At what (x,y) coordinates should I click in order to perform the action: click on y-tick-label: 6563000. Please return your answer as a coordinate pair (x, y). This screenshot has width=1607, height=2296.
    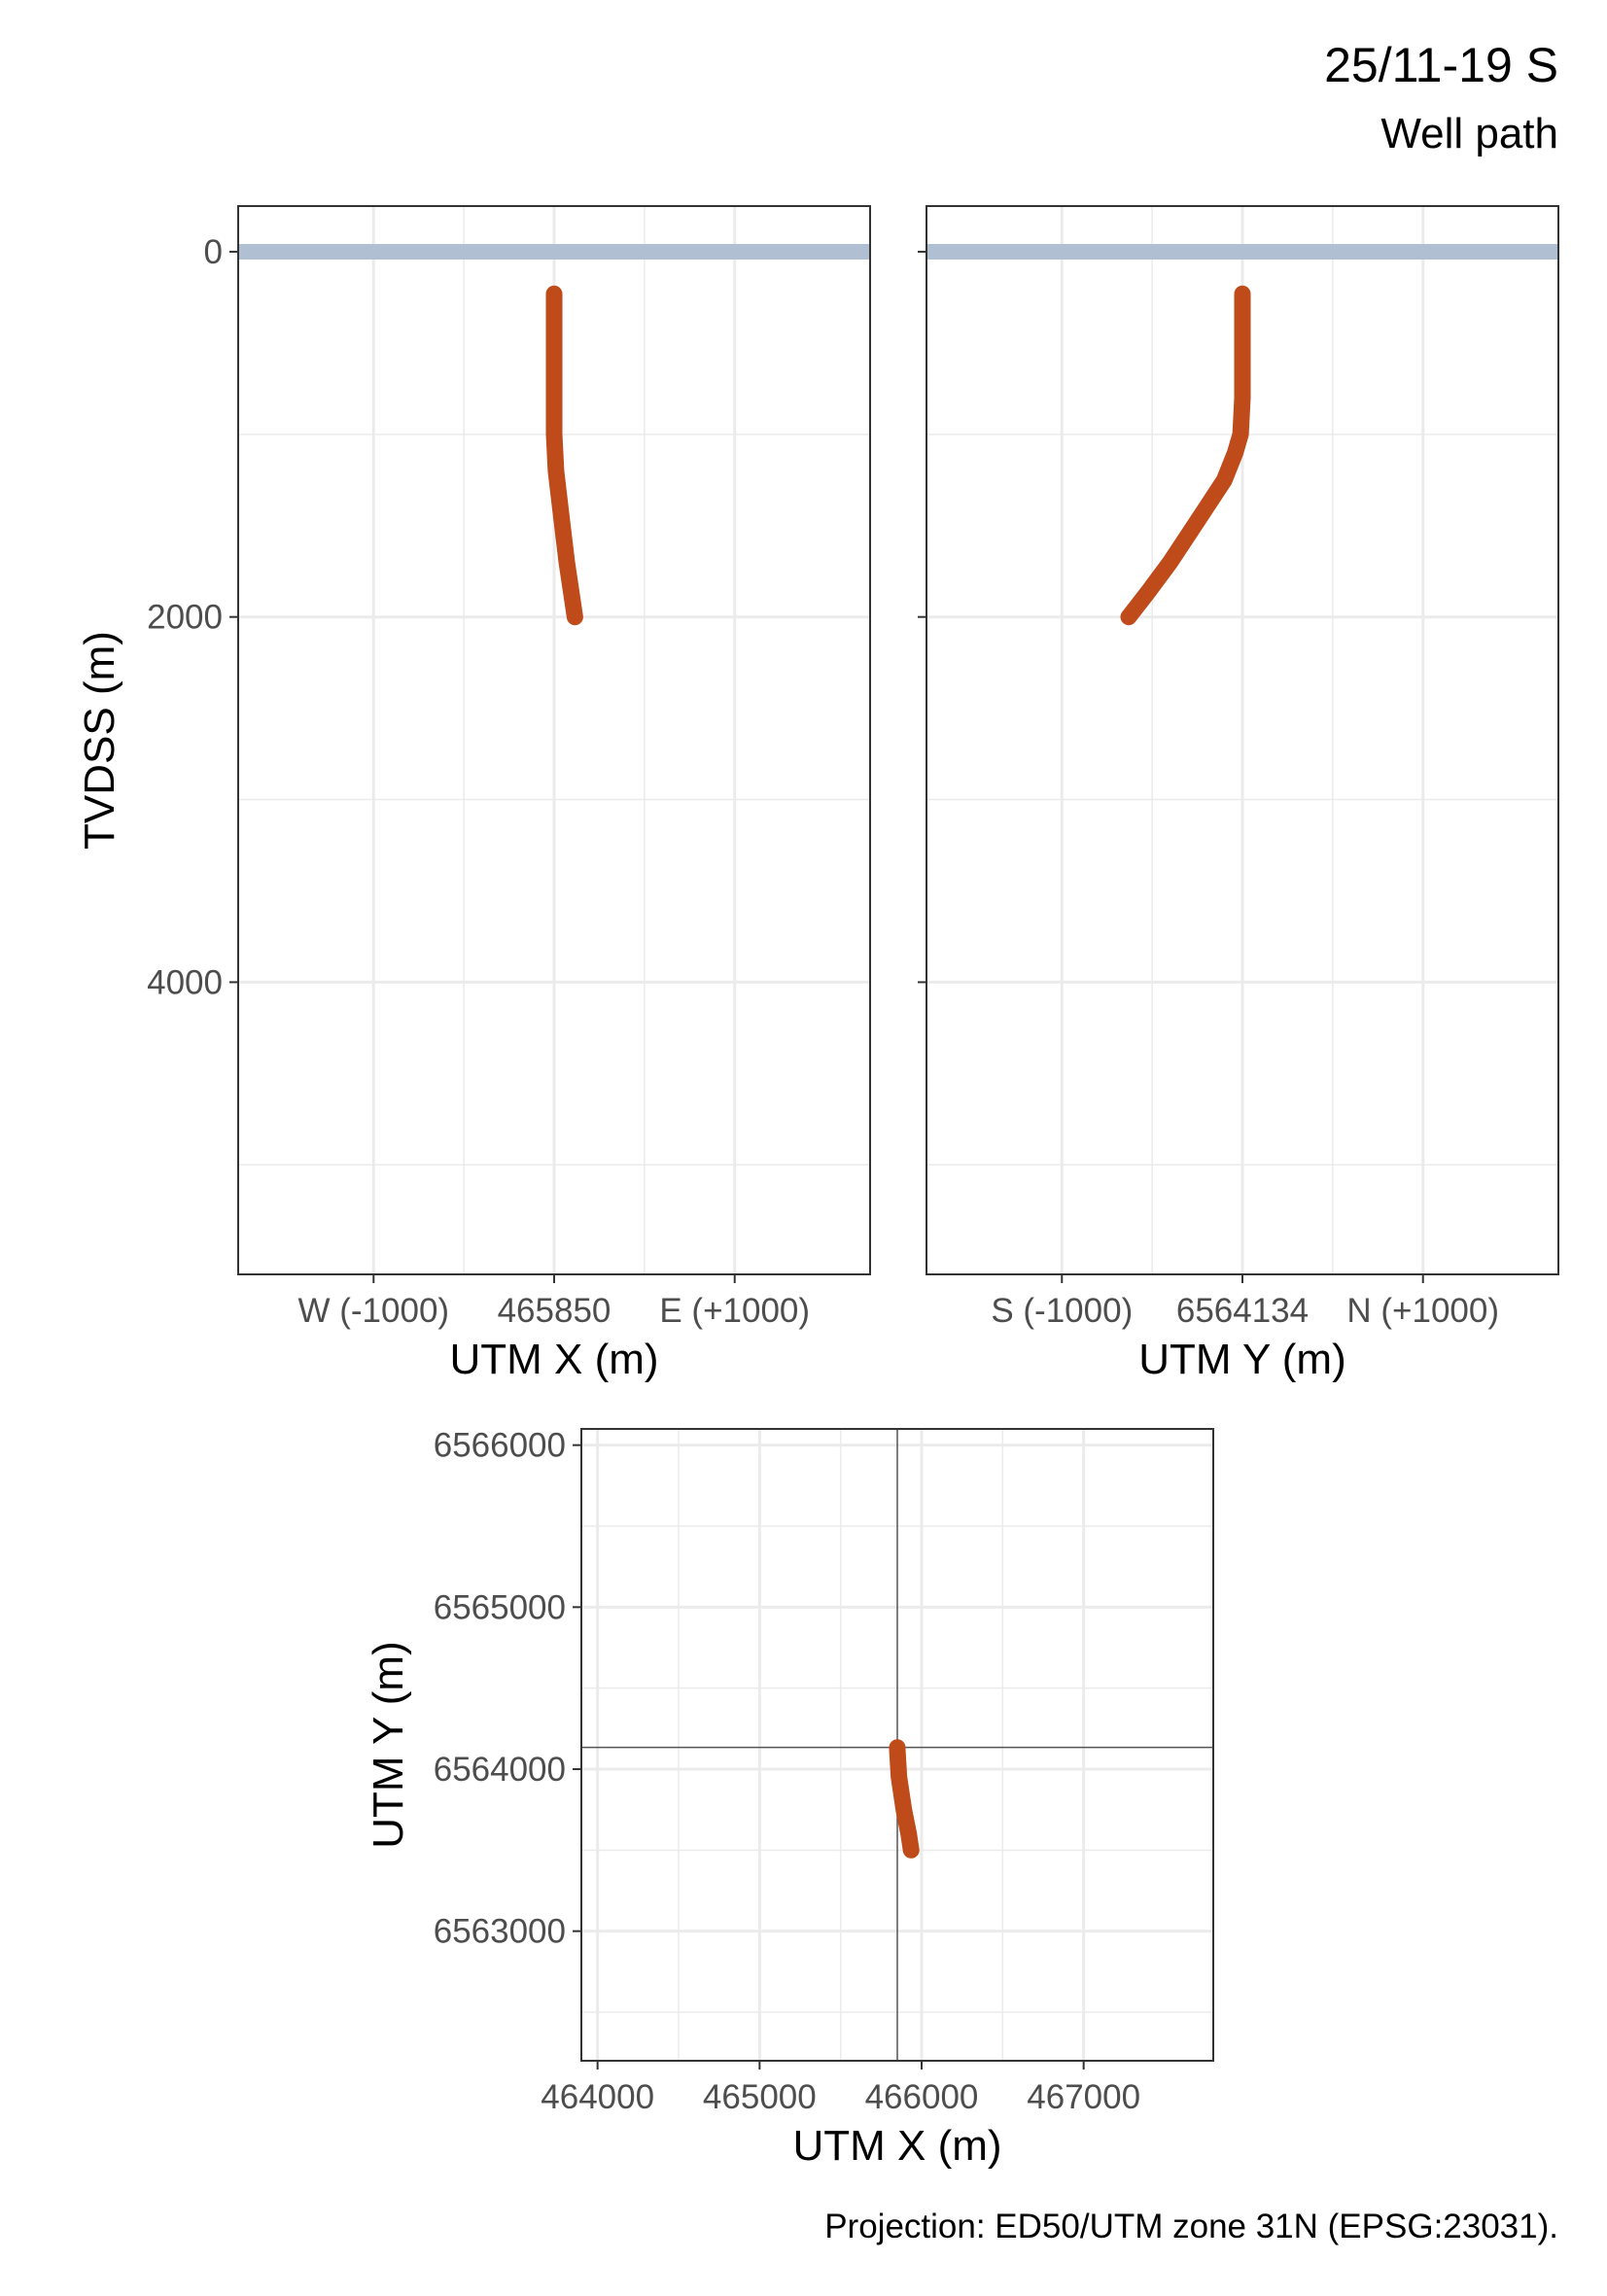
    Looking at the image, I should click on (500, 1932).